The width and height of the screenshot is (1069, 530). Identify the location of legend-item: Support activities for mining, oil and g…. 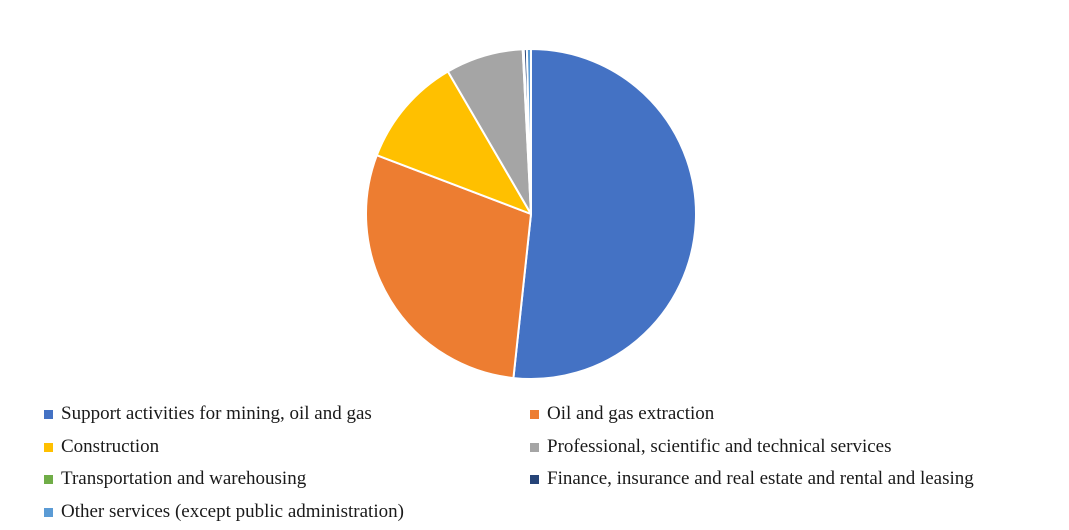
(208, 414).